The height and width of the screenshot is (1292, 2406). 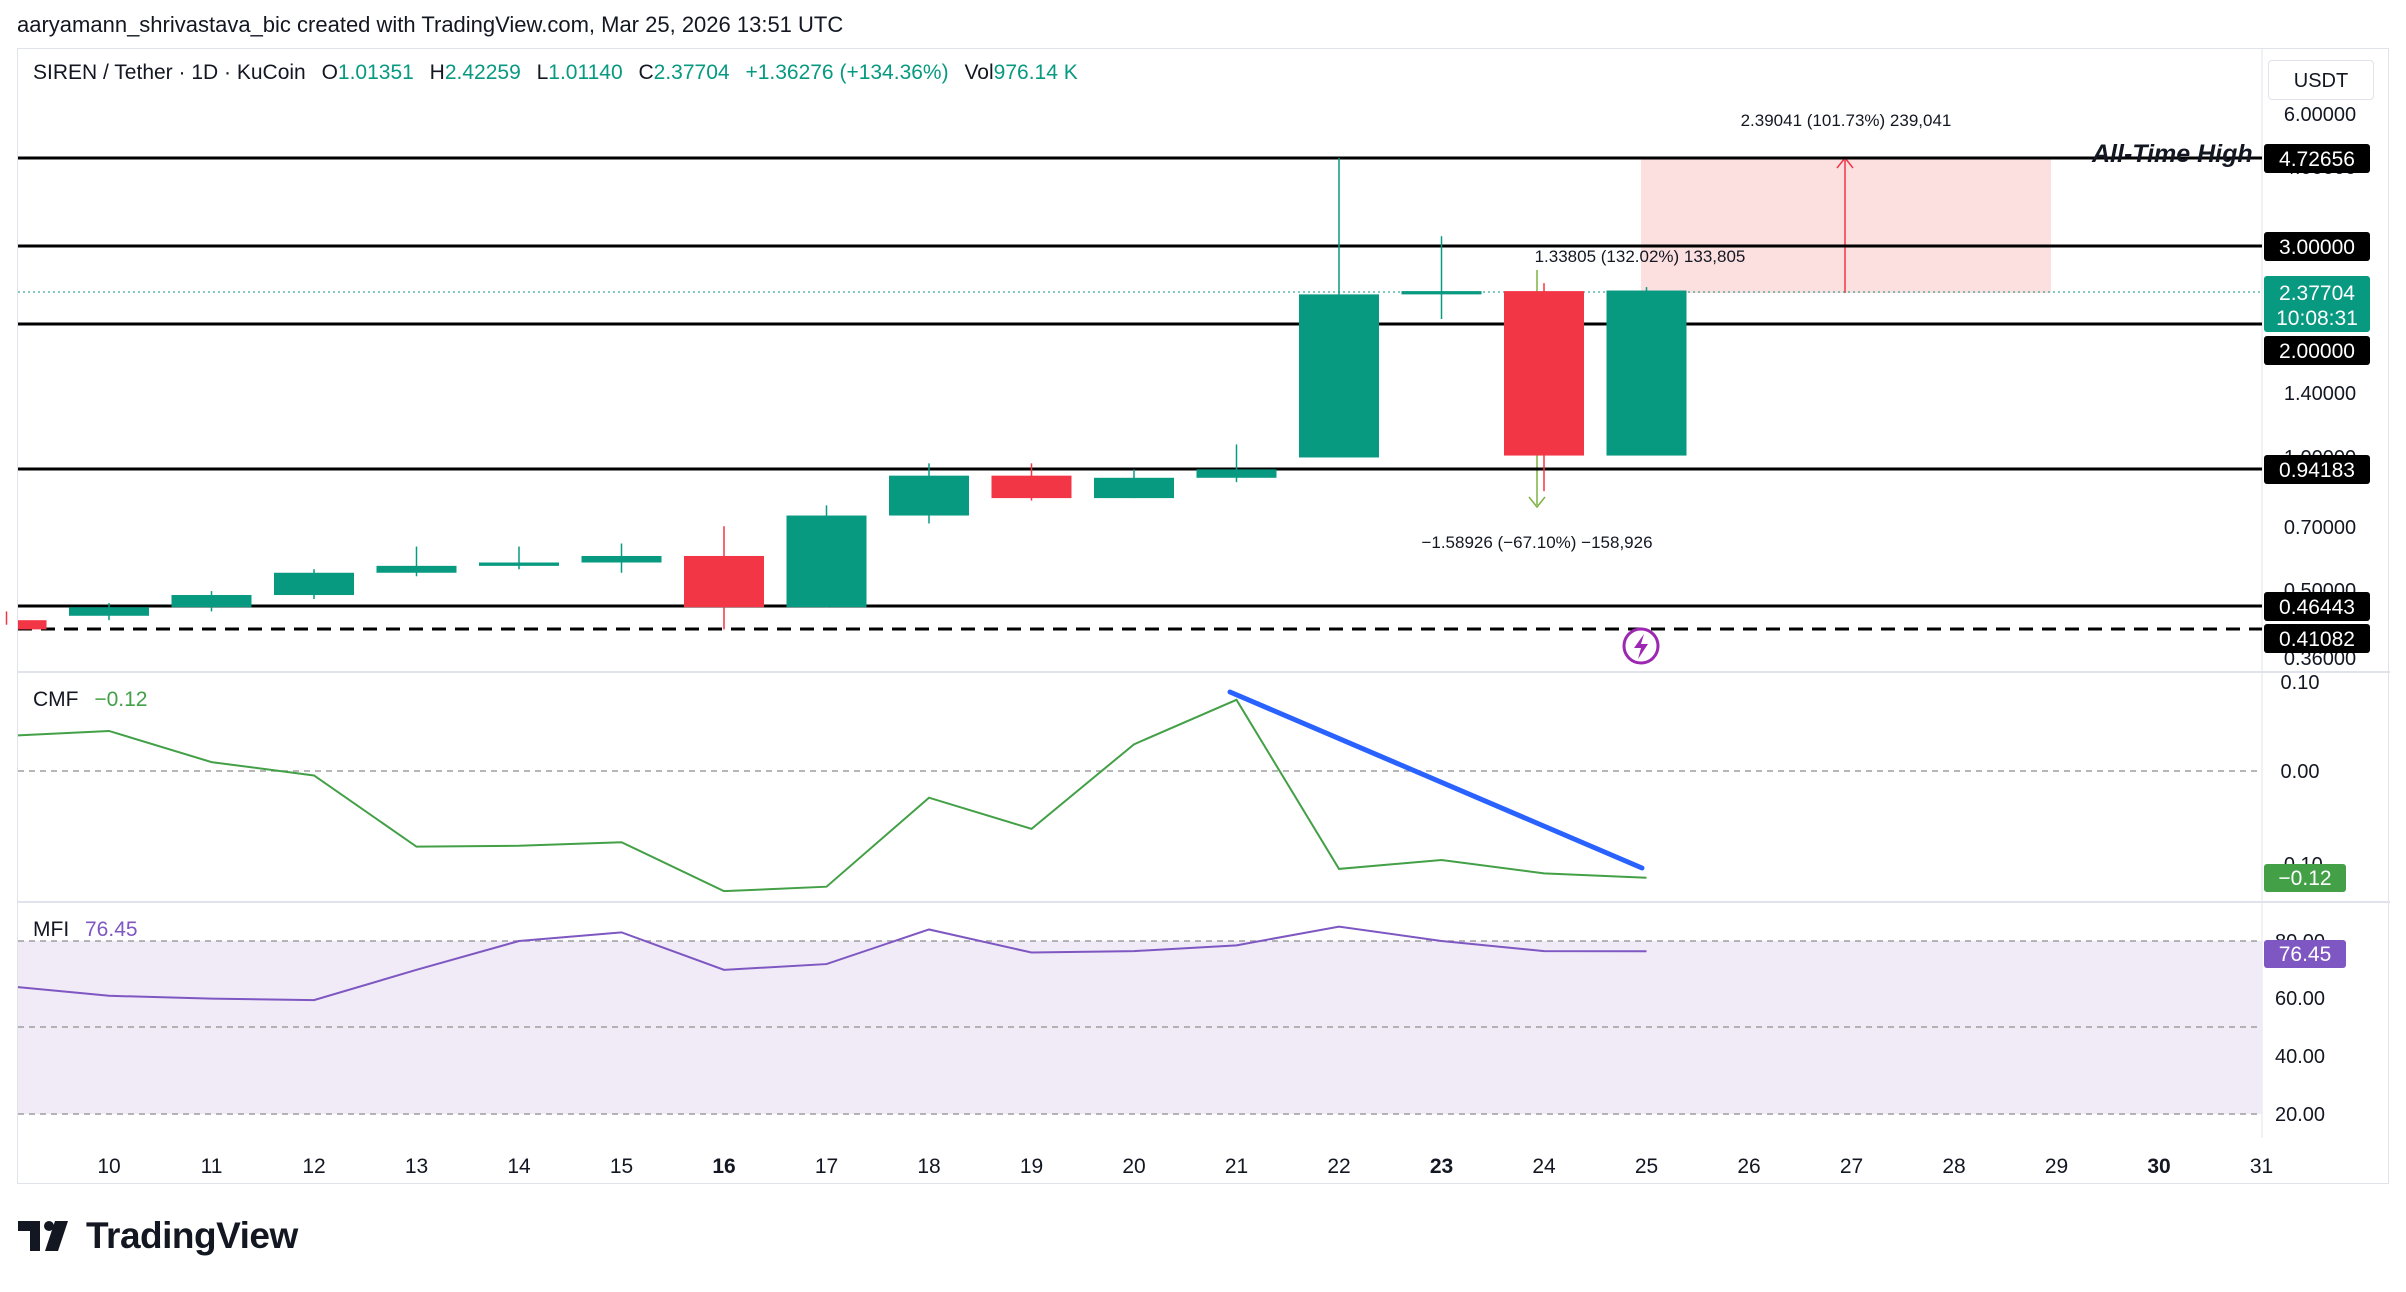 I want to click on mfi-legend-value: 76.45, so click(x=111, y=929).